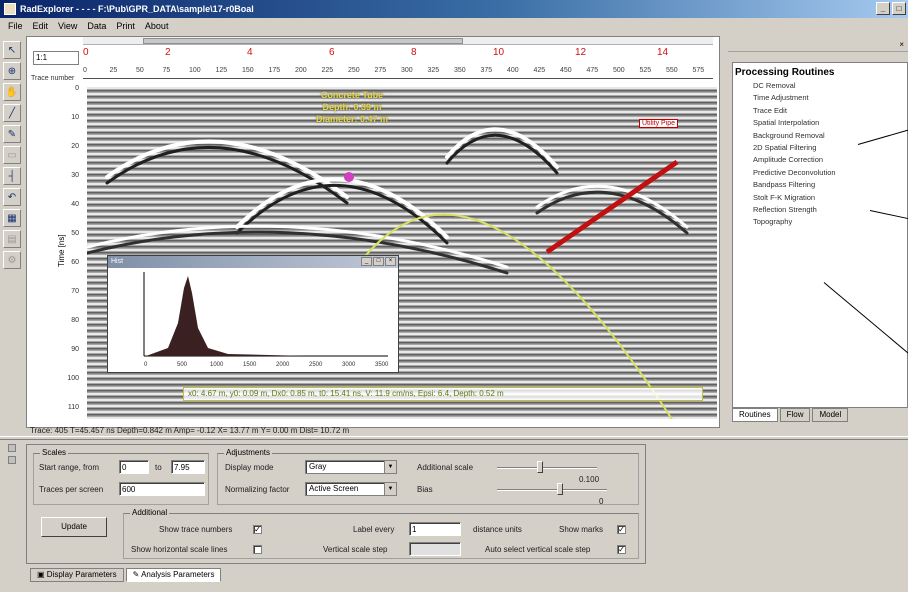  Describe the element at coordinates (134, 467) in the screenshot. I see `start-range-input` at that location.